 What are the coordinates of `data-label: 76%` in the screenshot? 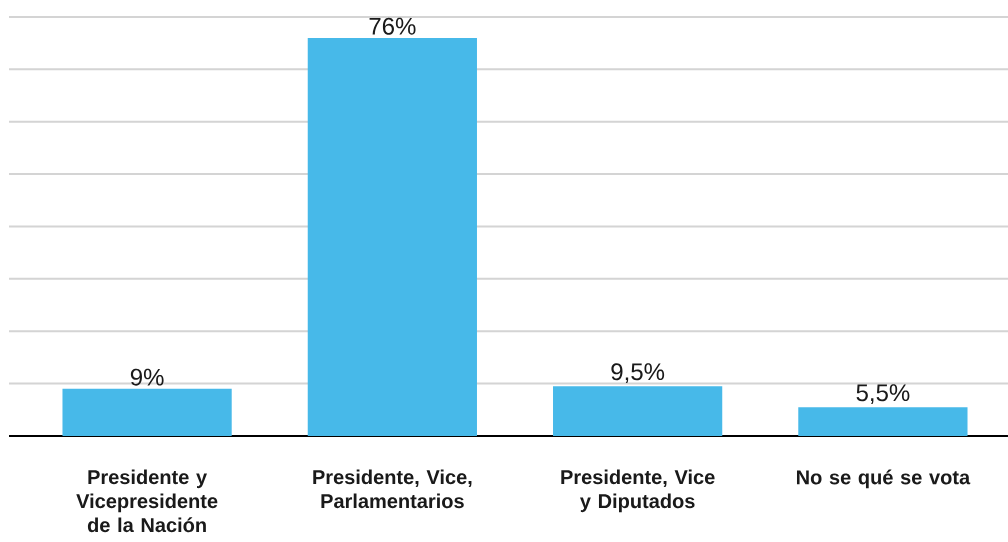 It's located at (392, 26).